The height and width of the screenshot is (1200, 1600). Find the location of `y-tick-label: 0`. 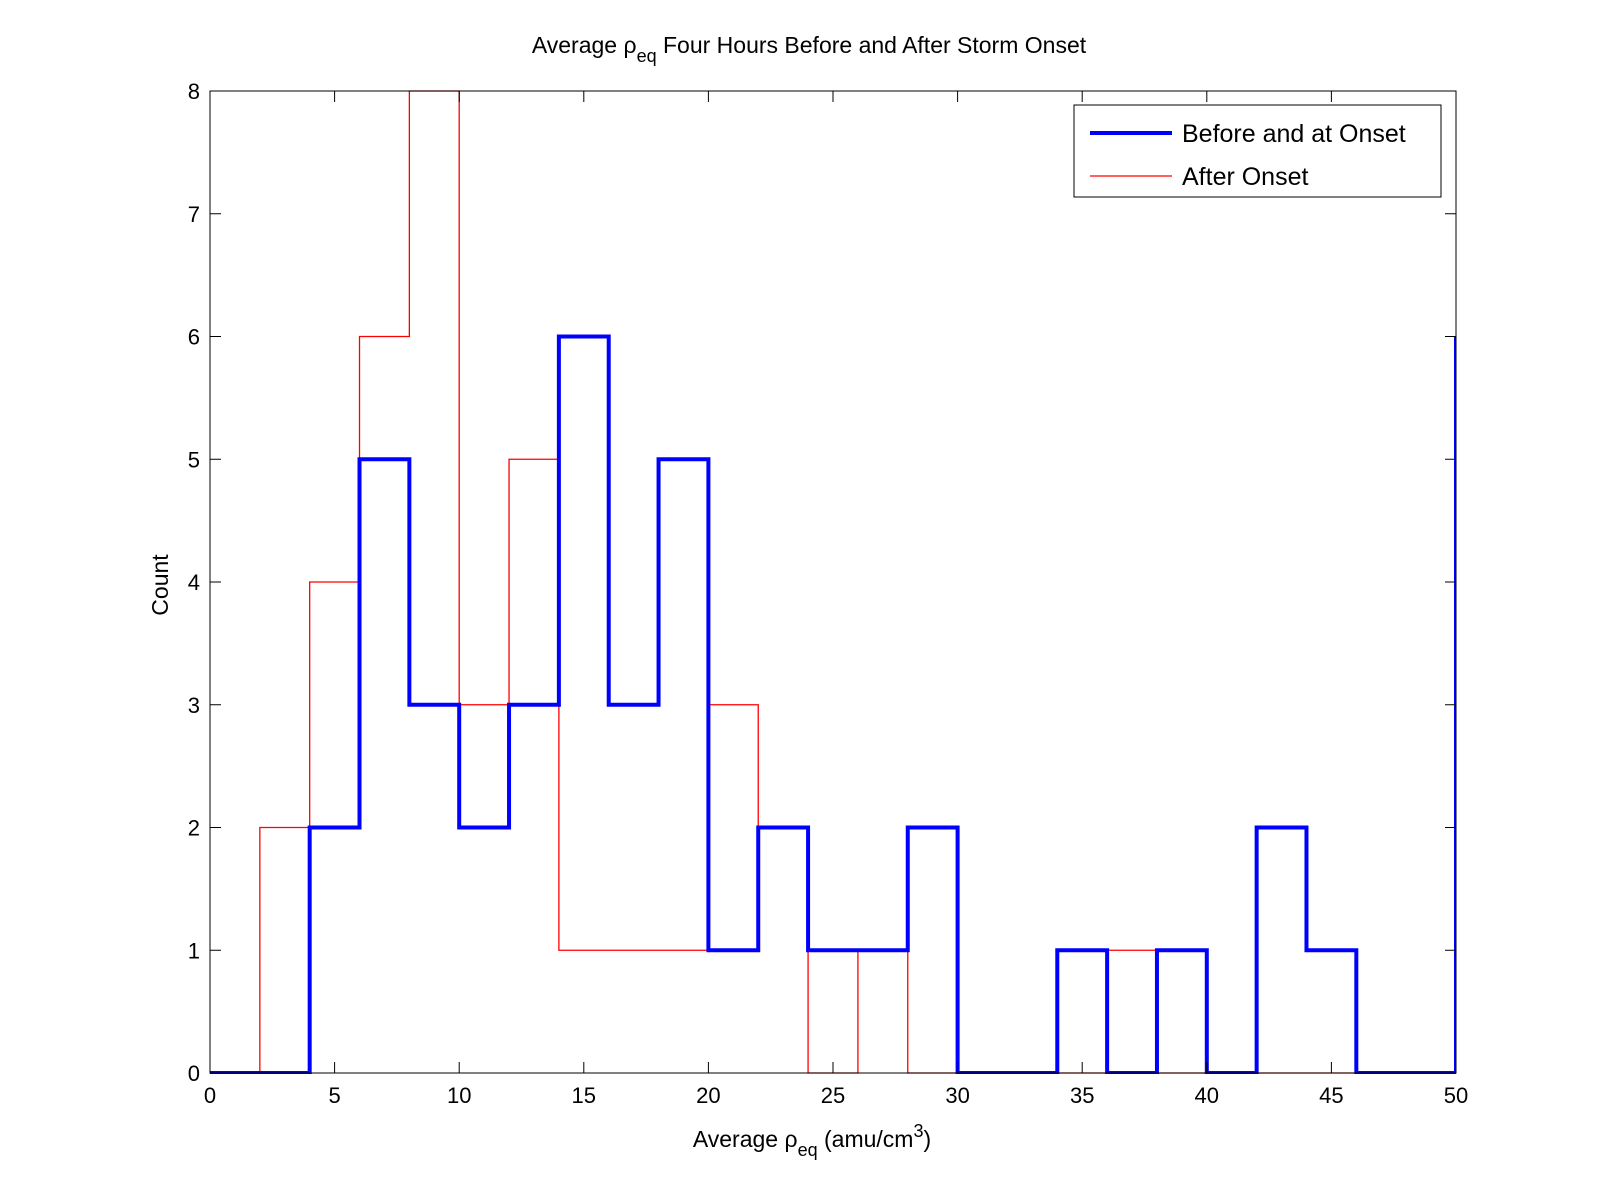

y-tick-label: 0 is located at coordinates (194, 1073).